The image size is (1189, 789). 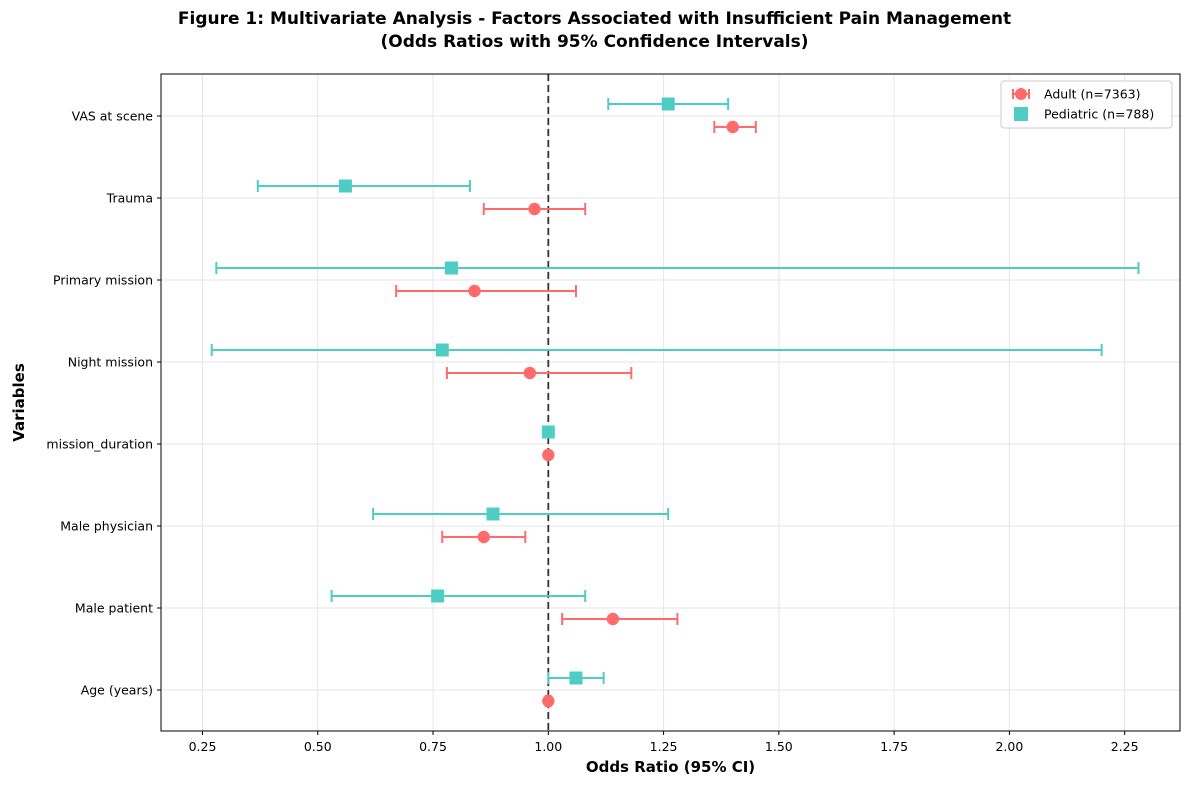 I want to click on y-tick-label: Primary mission, so click(x=103, y=280).